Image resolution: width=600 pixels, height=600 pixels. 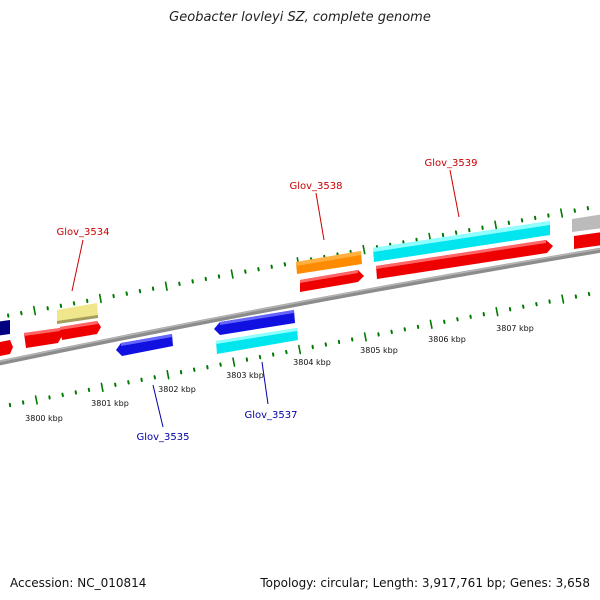 I want to click on kbp-label: 3804 kbp, so click(x=312, y=362).